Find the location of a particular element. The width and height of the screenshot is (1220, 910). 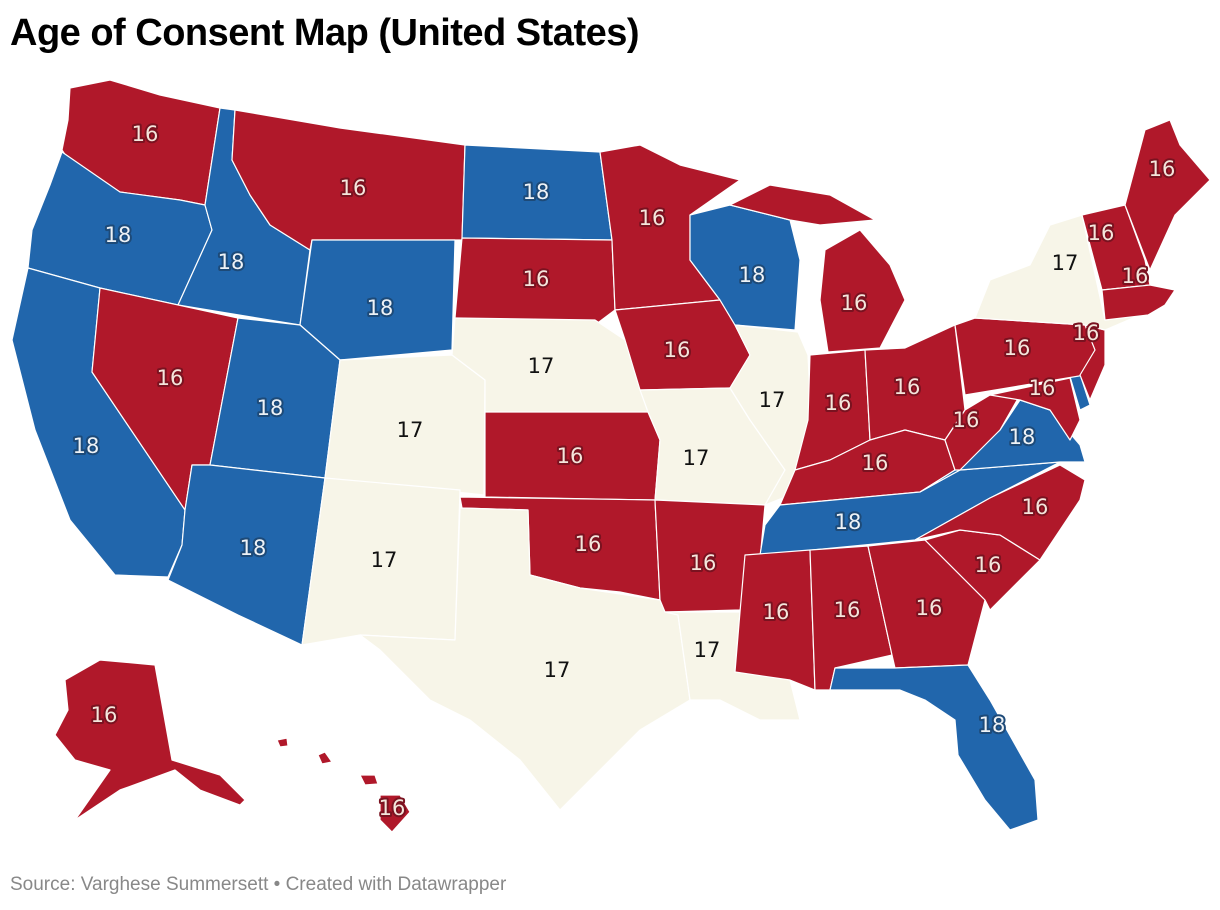

label-nv: 16 is located at coordinates (170, 378).